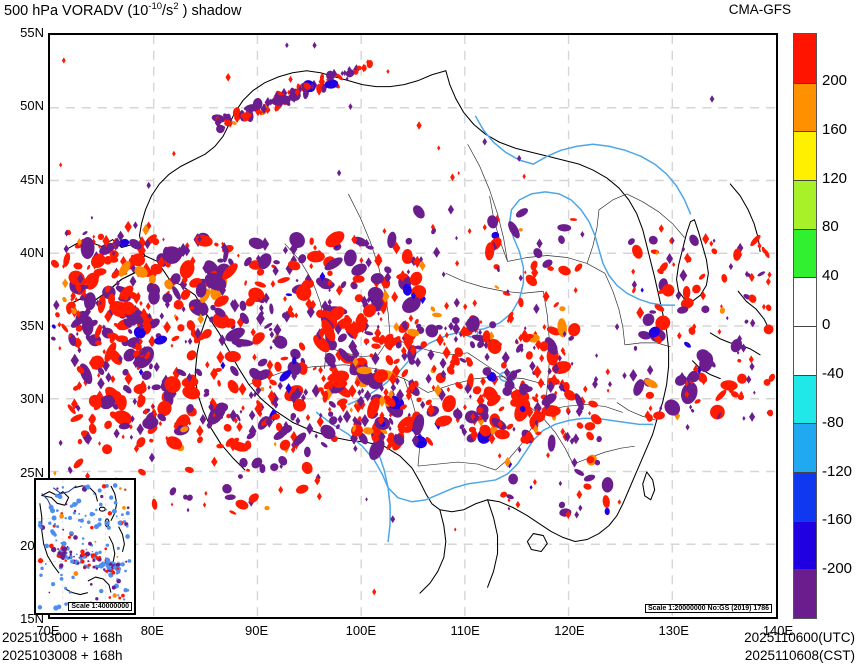 Image resolution: width=859 pixels, height=666 pixels. Describe the element at coordinates (176, 6) in the screenshot. I see `title-exponent-2: 2` at that location.